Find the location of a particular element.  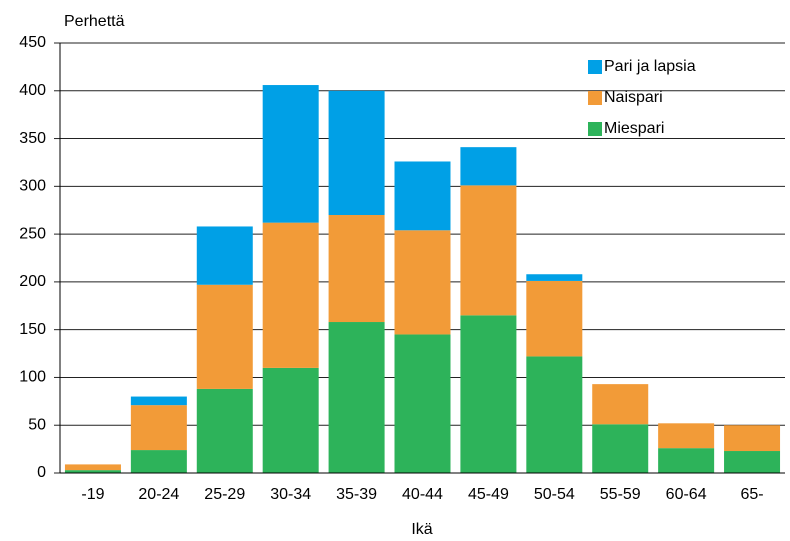

y-tick-label: 200 is located at coordinates (32, 281).